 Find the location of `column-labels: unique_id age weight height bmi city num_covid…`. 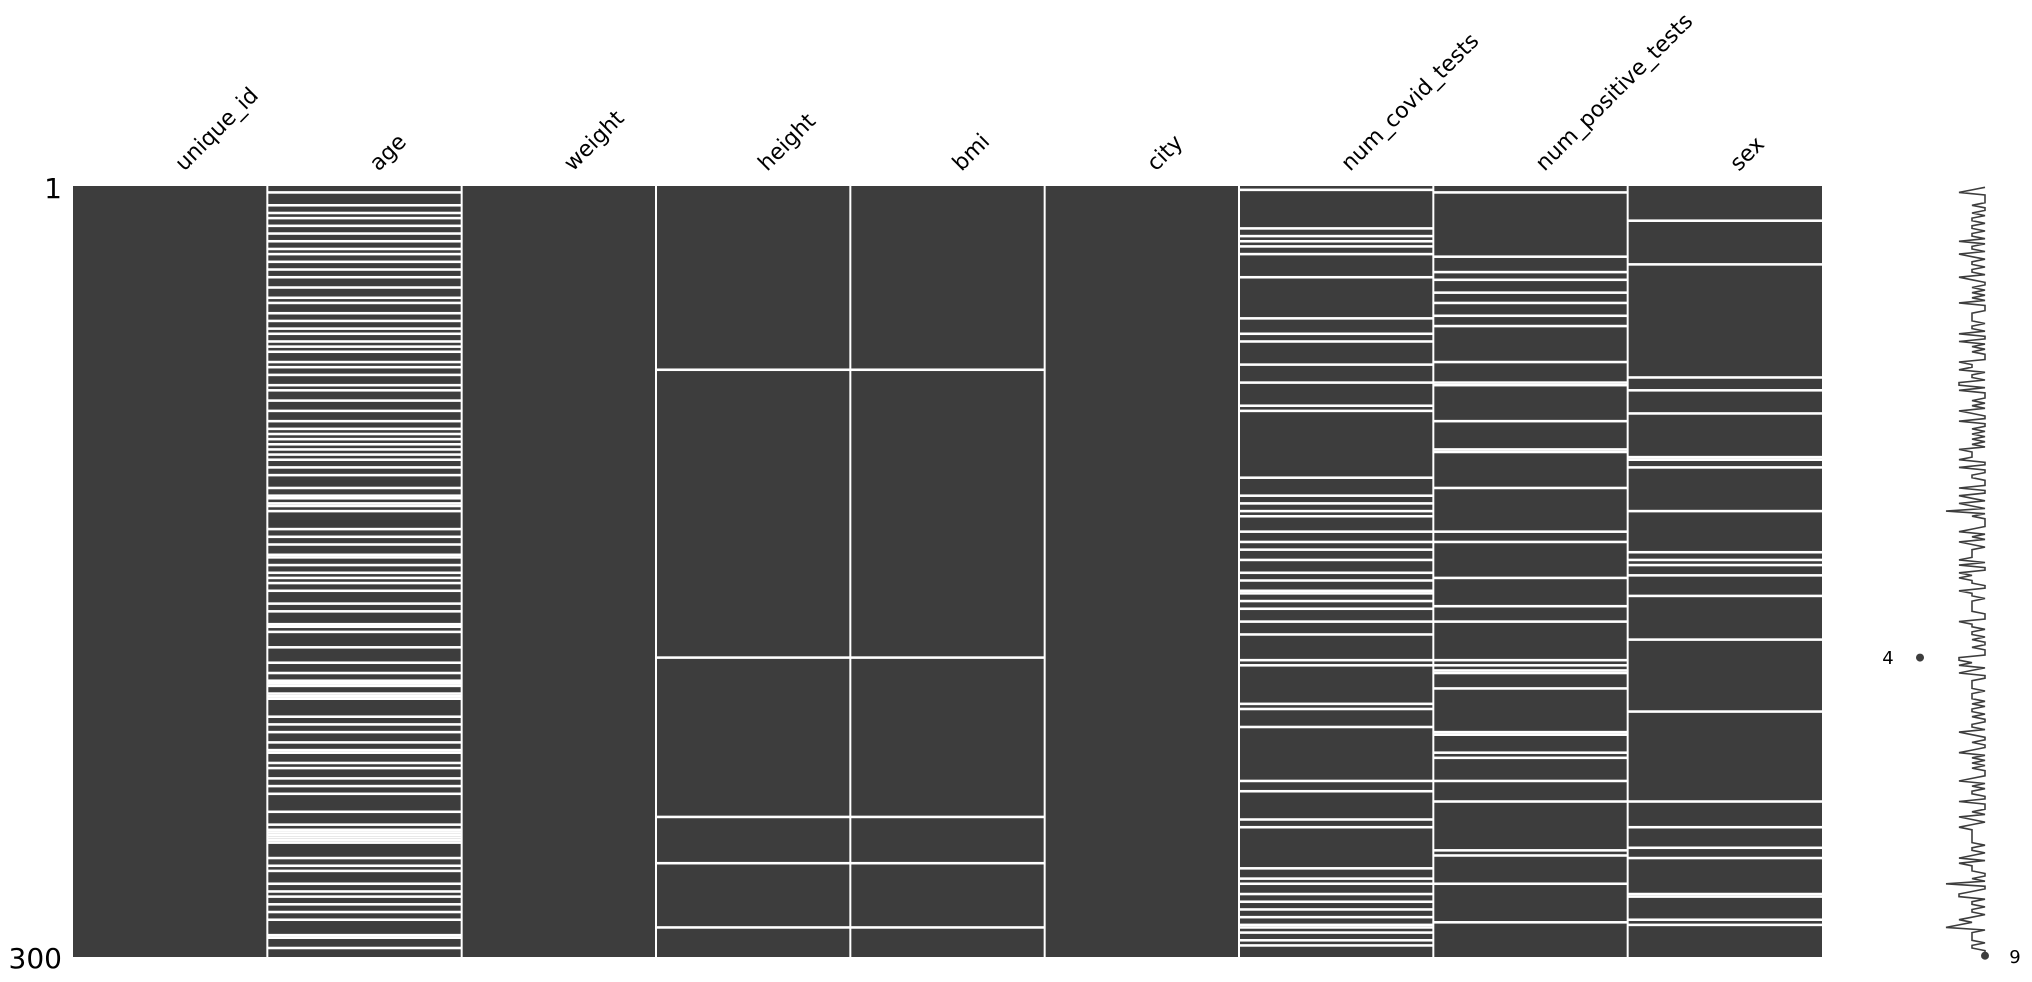

column-labels: unique_id age weight height bmi city num_covid… is located at coordinates (970, 92).